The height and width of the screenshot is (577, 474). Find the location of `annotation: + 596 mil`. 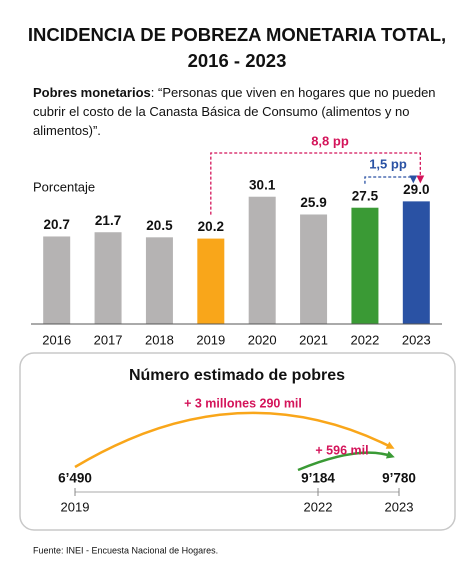

annotation: + 596 mil is located at coordinates (341, 450).